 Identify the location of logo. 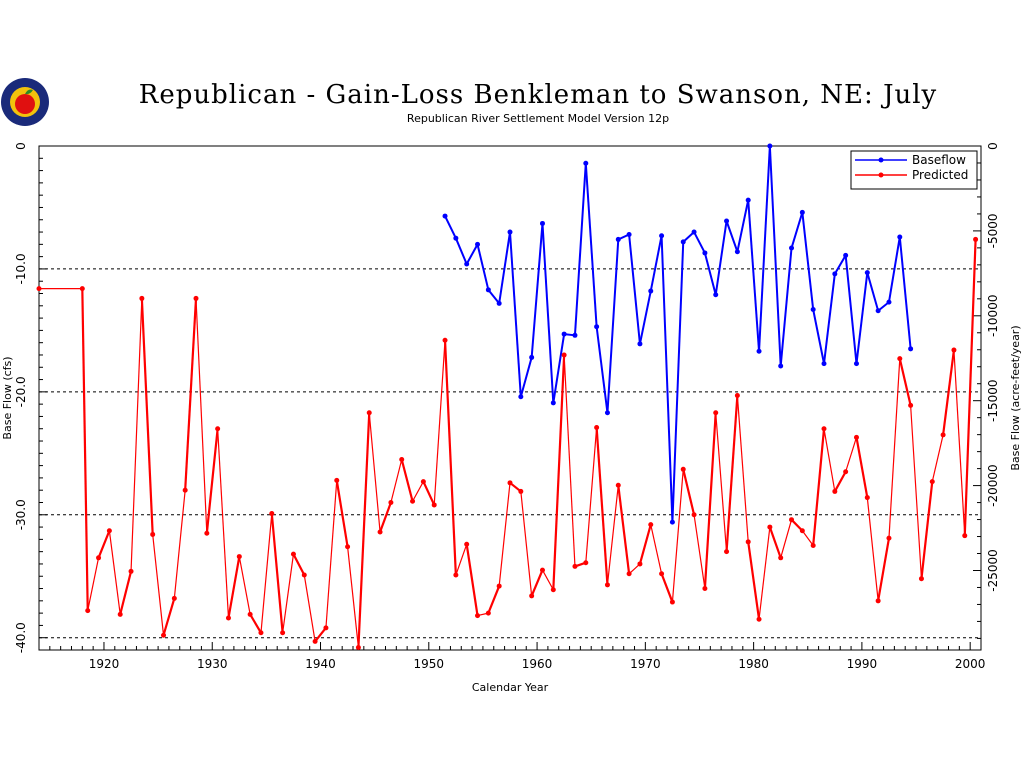
(25, 102).